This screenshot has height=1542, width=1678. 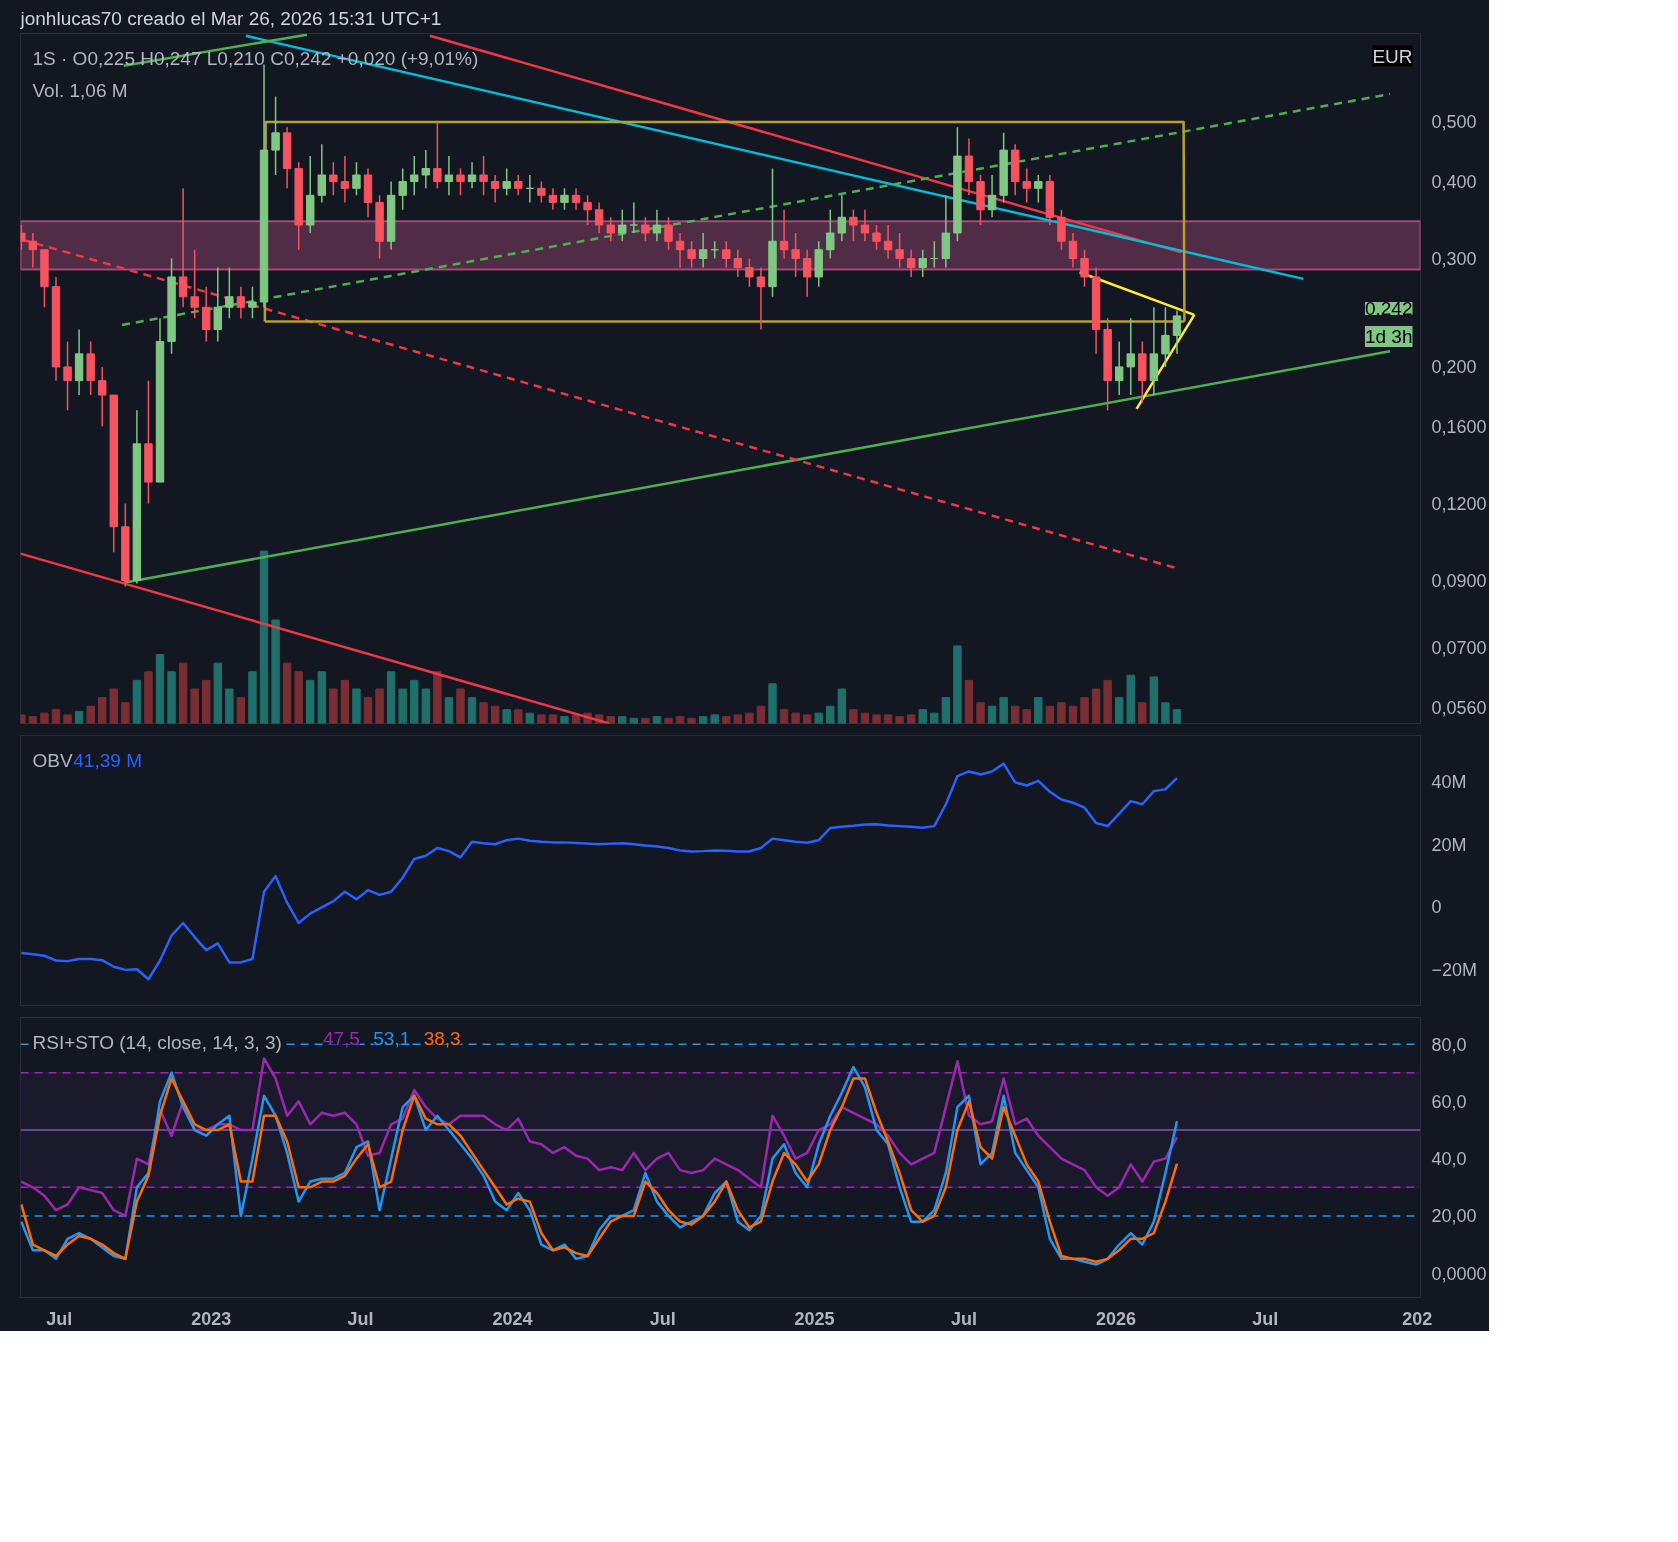 I want to click on text: RSI+STO (14, close, 14, 3, 3), so click(x=157, y=1042).